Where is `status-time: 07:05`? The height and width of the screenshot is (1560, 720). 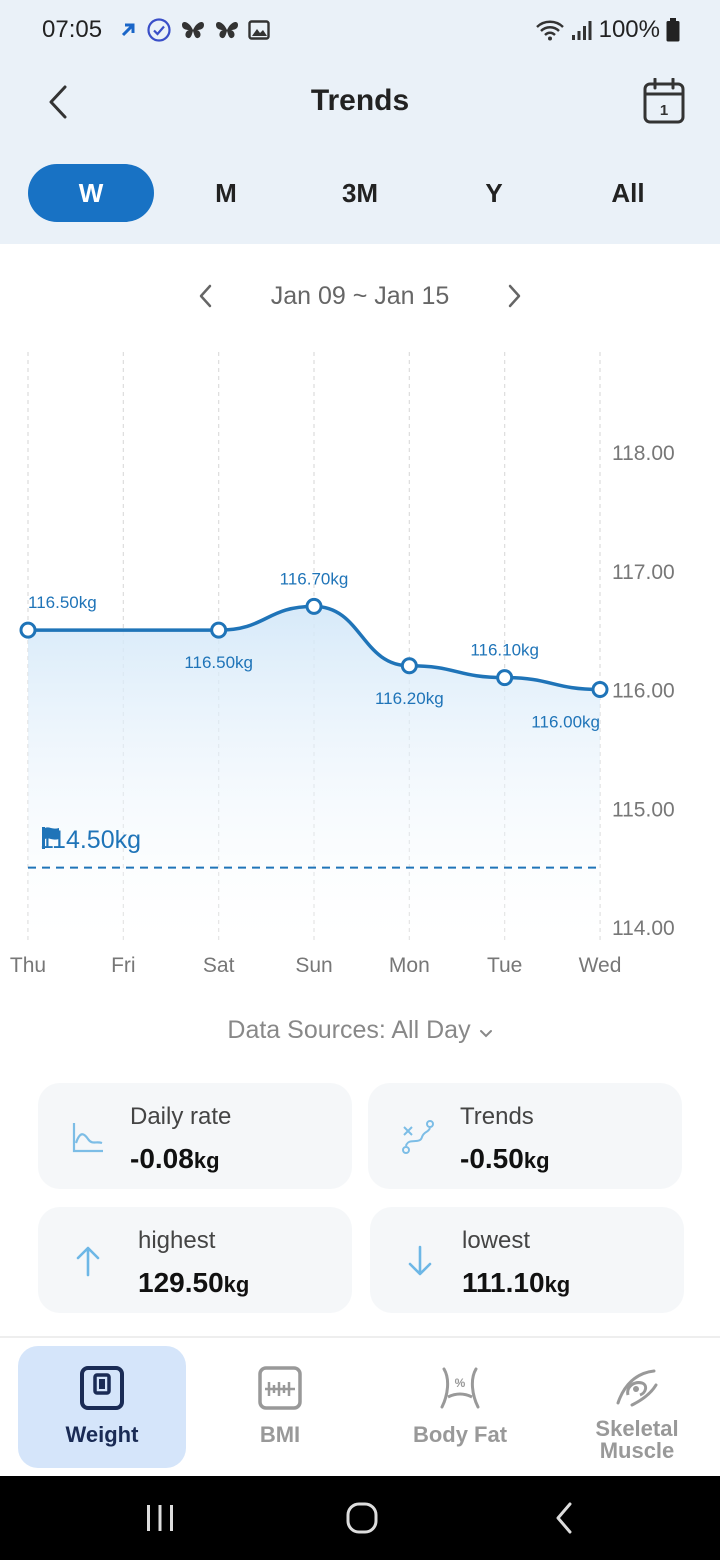
status-time: 07:05 is located at coordinates (72, 29).